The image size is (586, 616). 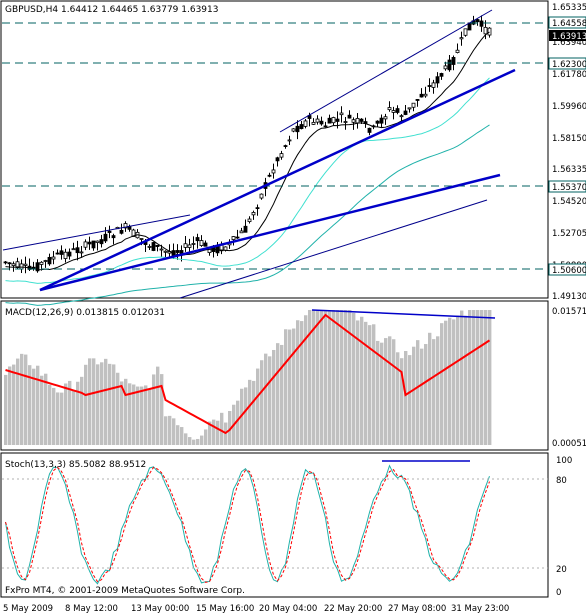 I want to click on level-price-label: 1.55370, so click(x=569, y=188).